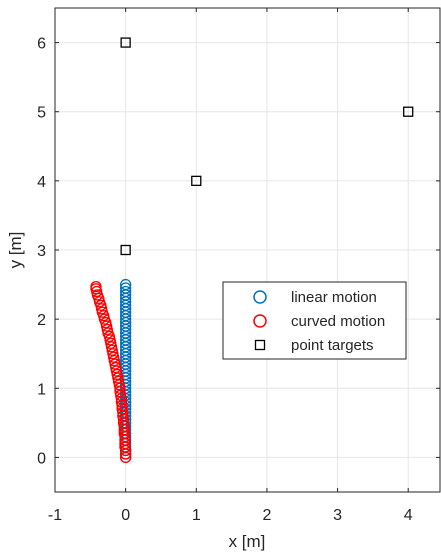  Describe the element at coordinates (334, 297) in the screenshot. I see `legend-label: linear motion` at that location.